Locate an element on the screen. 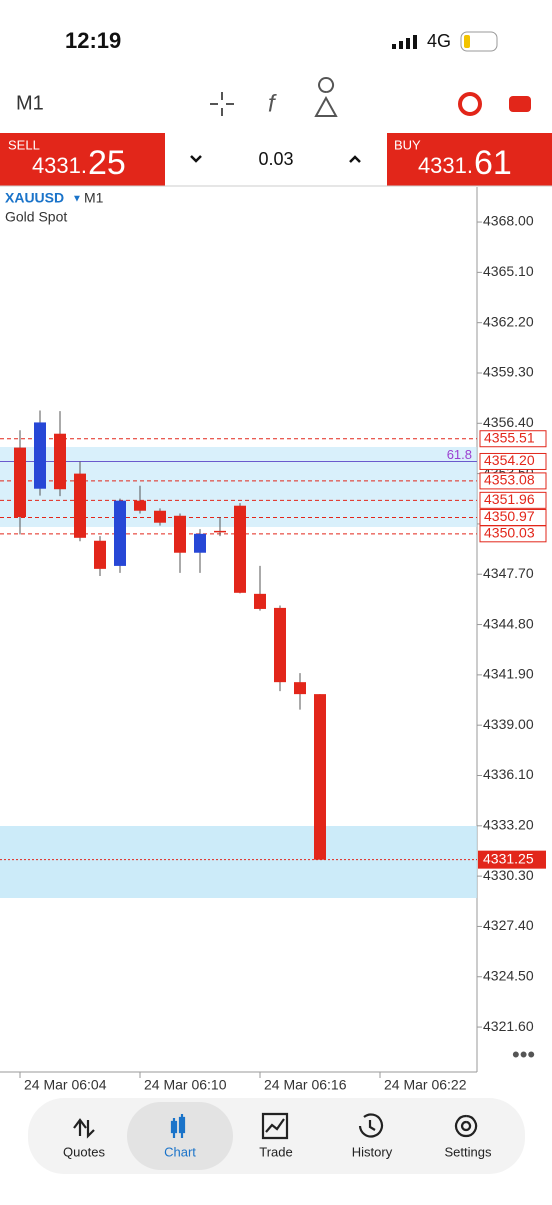 This screenshot has height=1205, width=552. more: ••• is located at coordinates (523, 1054).